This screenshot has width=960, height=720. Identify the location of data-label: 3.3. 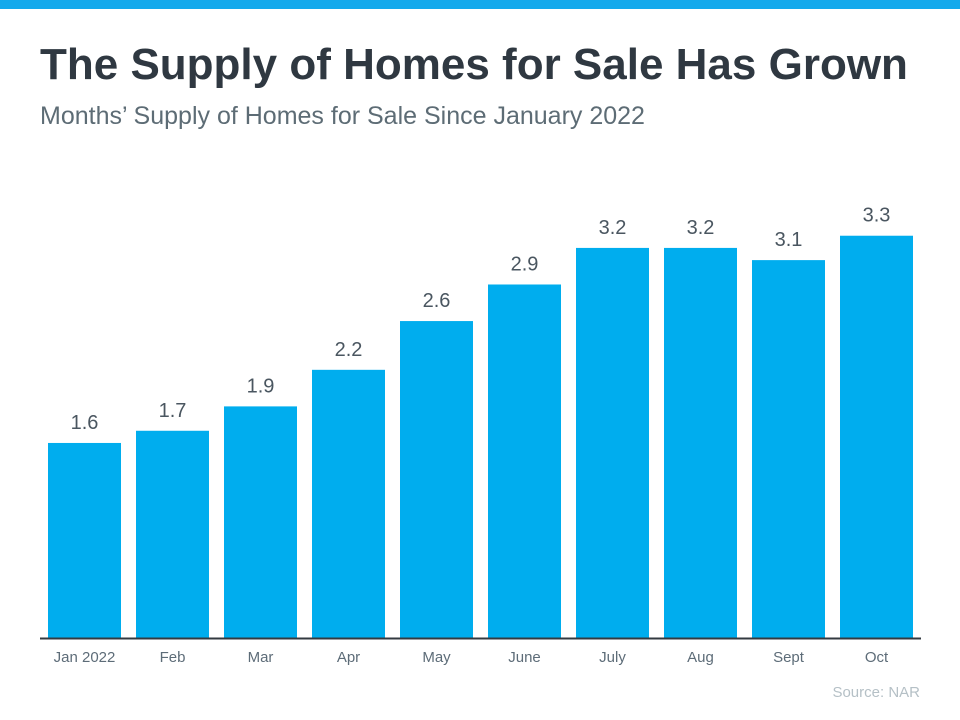
(877, 216).